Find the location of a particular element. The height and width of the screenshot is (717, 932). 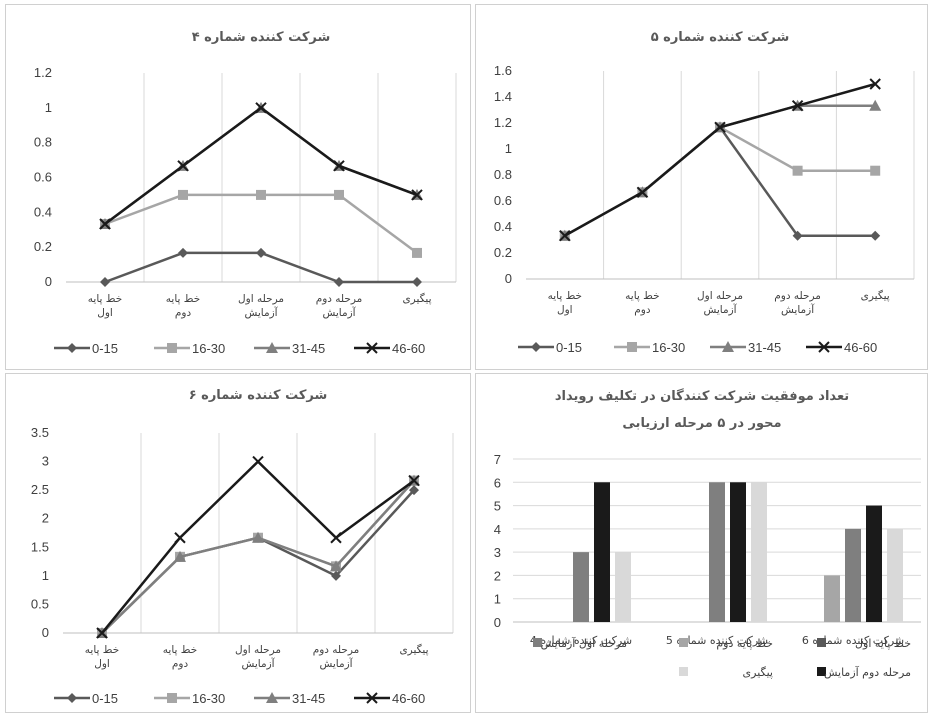

legend-item: مرحله دوم آزمایش is located at coordinates (864, 672).